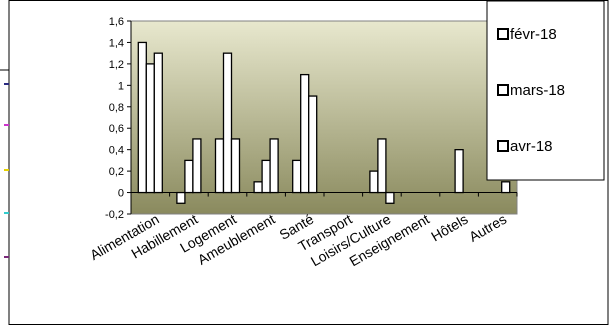  Describe the element at coordinates (533, 34) in the screenshot. I see `legend-label: févr-18` at that location.